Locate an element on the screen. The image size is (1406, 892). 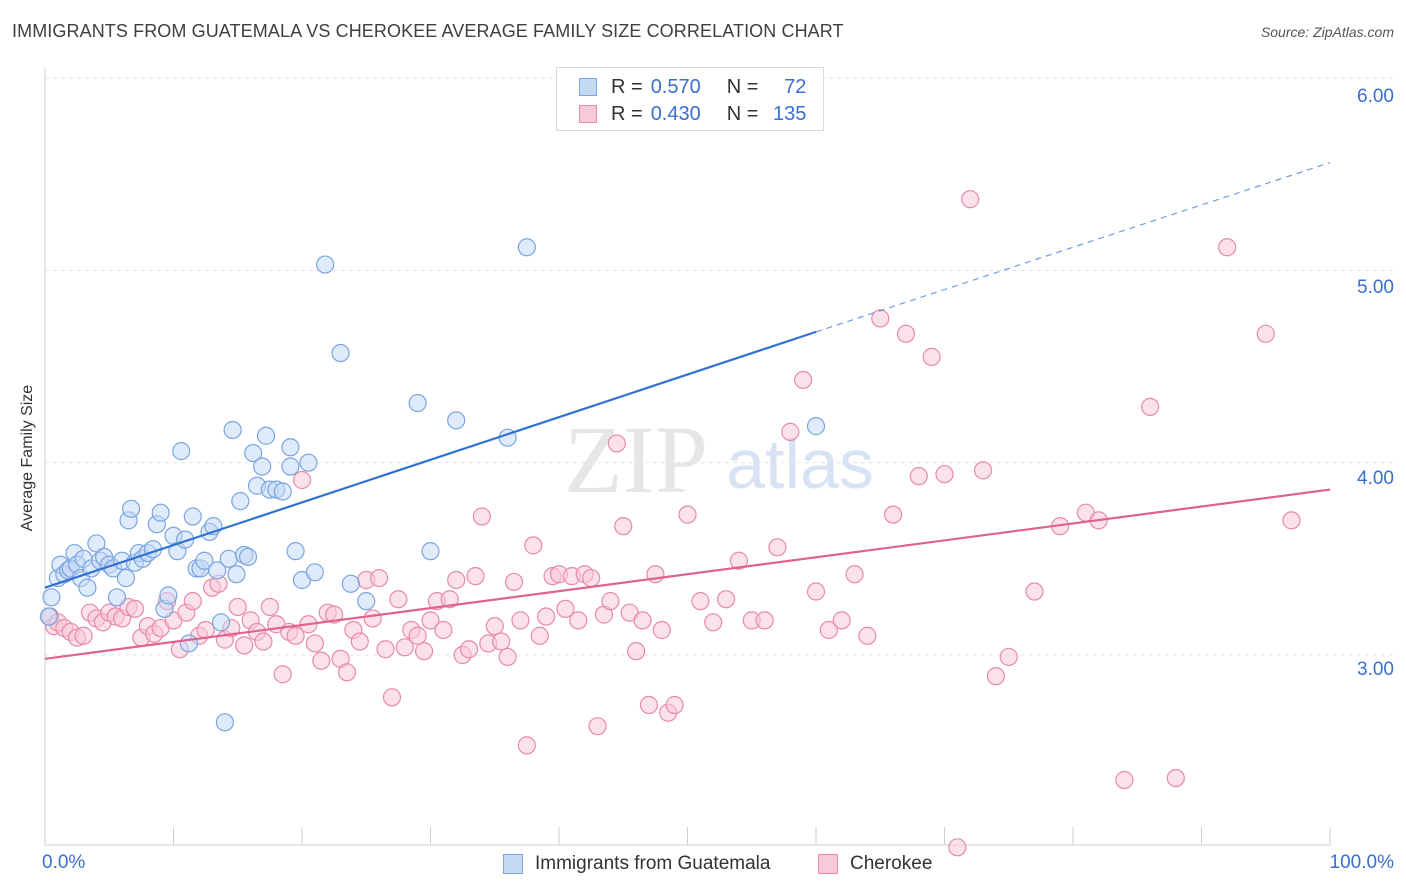
legend-r-value: 0.430 is located at coordinates (675, 113).